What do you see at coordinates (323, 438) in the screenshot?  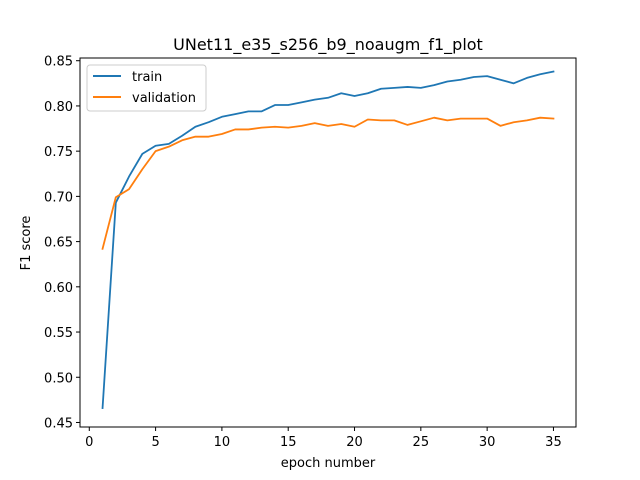 I see `x-axis: 0 5 10 15 20 25 30 35` at bounding box center [323, 438].